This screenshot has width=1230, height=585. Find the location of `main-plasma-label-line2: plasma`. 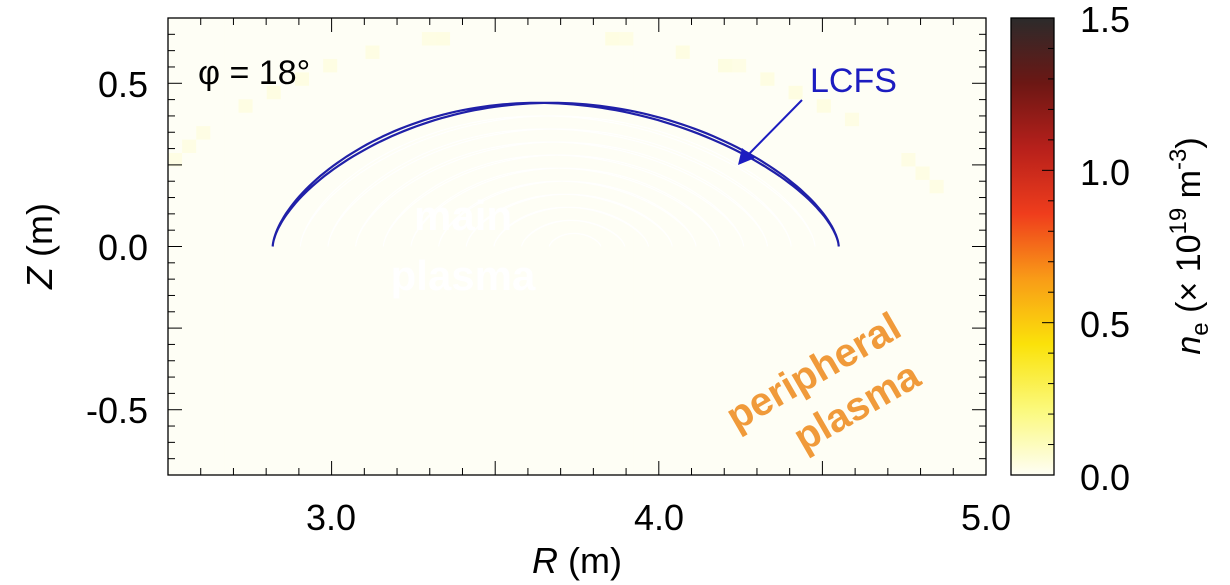

main-plasma-label-line2: plasma is located at coordinates (463, 275).